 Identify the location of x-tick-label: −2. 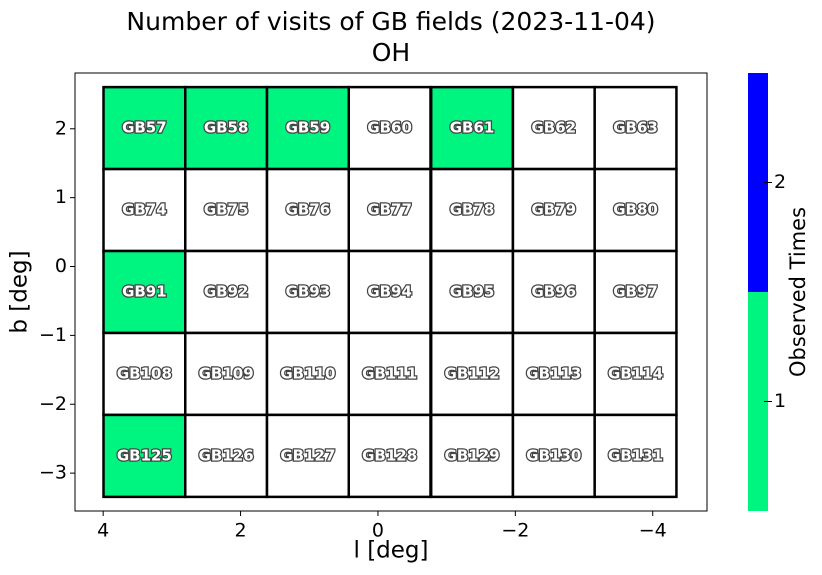
(515, 531).